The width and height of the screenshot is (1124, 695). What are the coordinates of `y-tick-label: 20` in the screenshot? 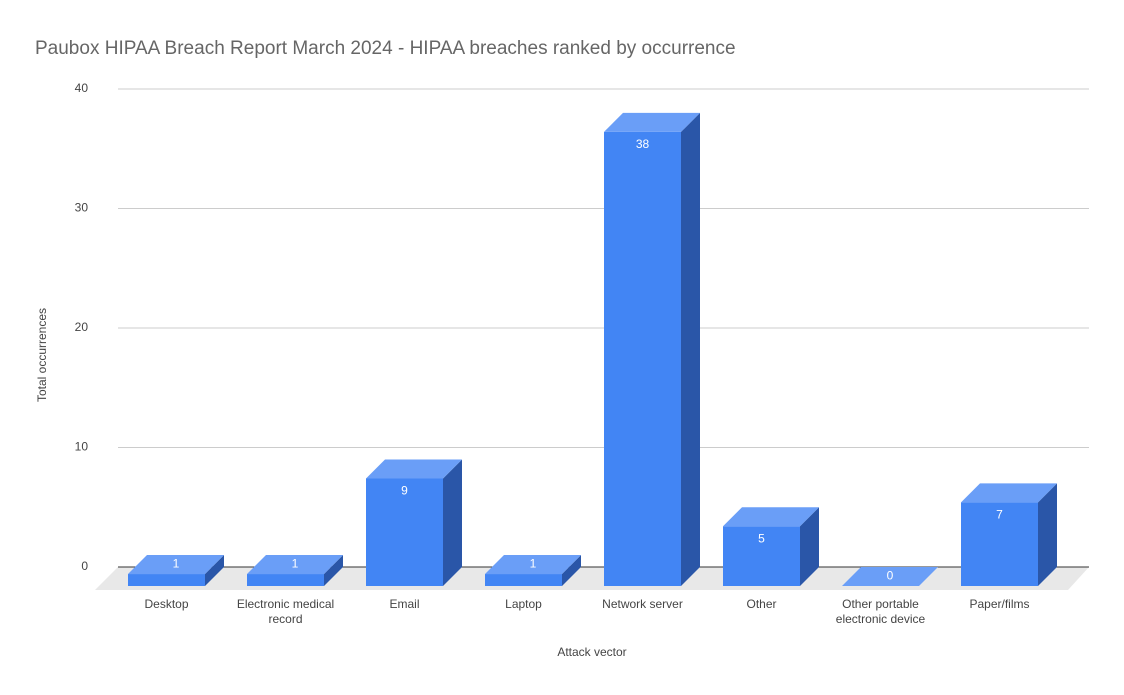 It's located at (82, 327).